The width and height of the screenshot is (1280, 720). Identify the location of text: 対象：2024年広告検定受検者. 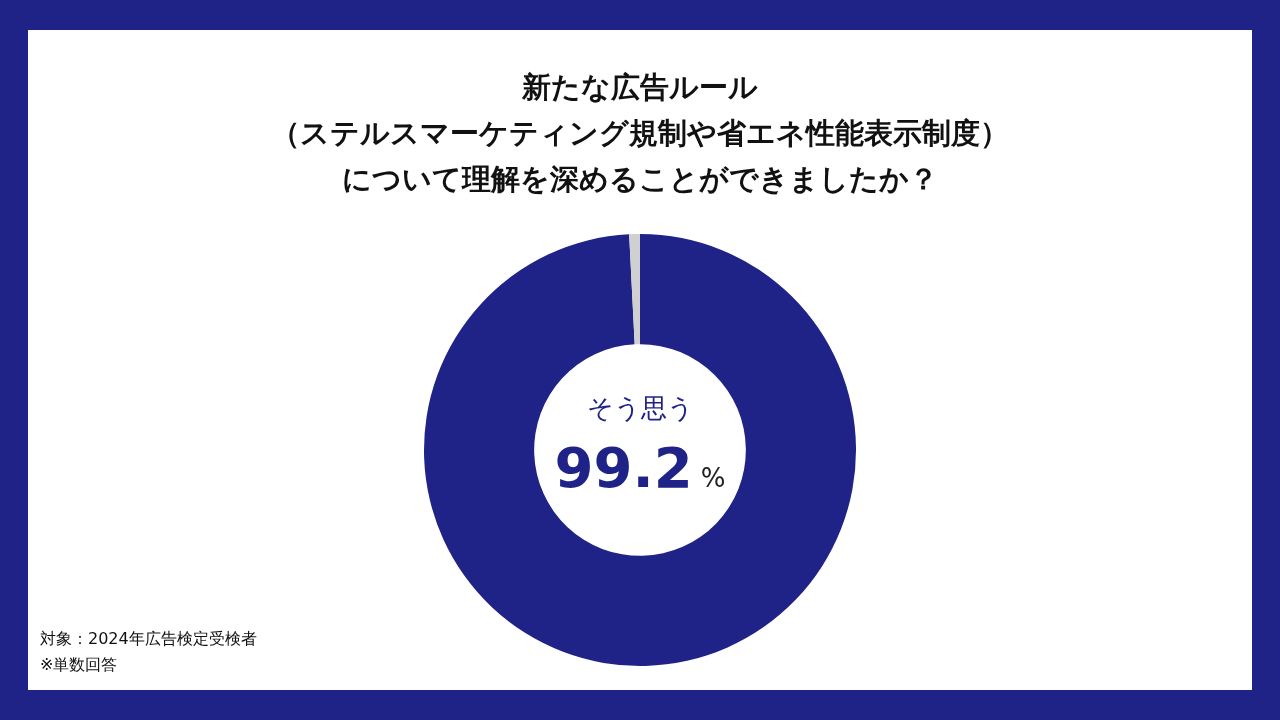
(148, 639).